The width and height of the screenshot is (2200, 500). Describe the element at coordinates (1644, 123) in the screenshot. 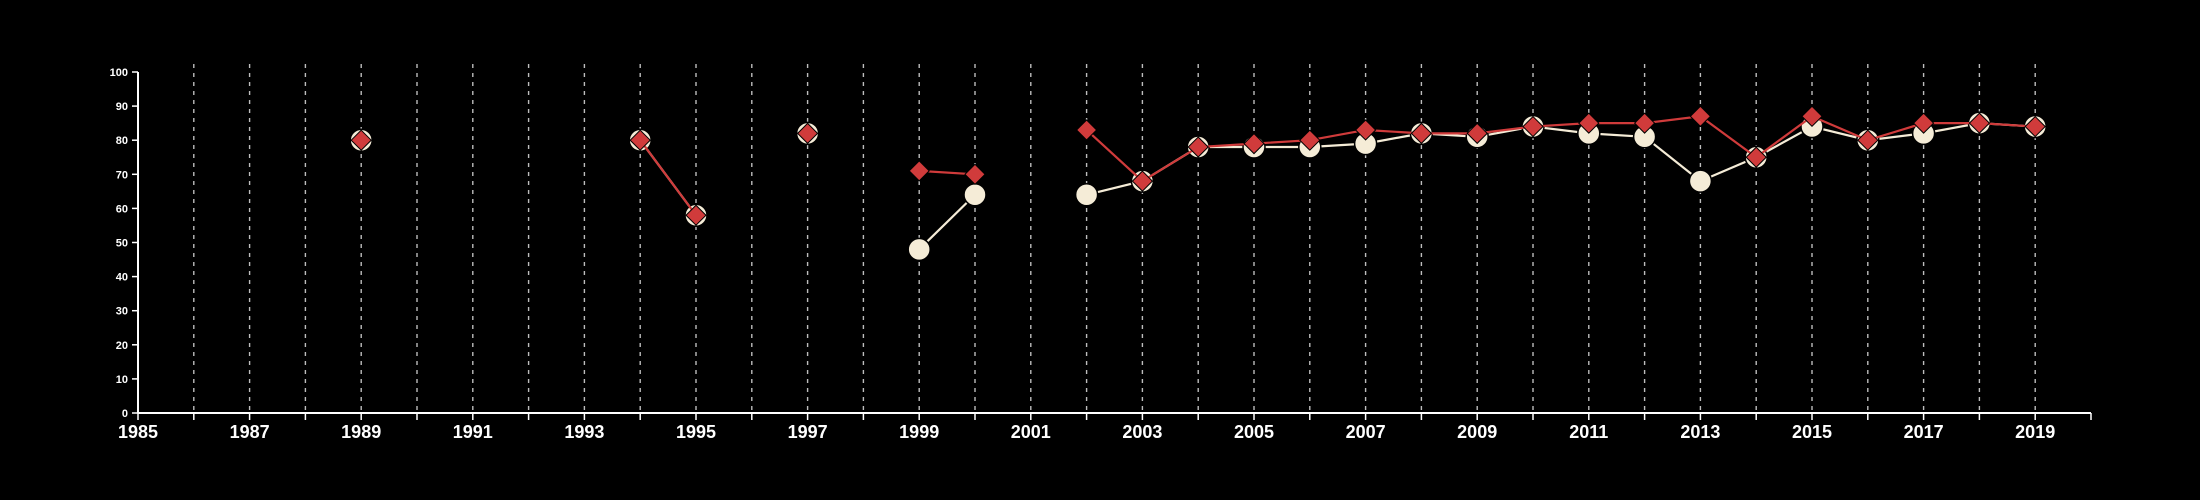

I see `series-2-point-2012` at that location.